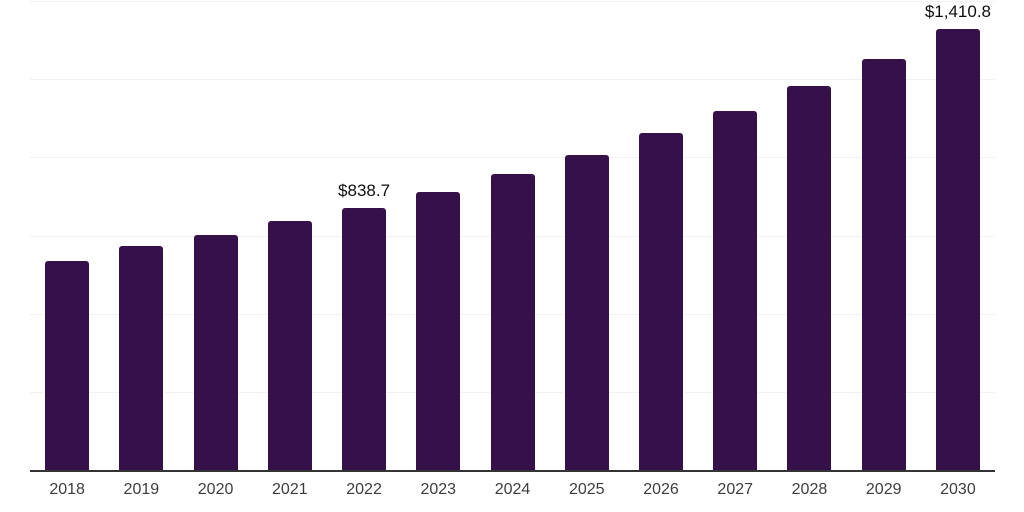  Describe the element at coordinates (289, 345) in the screenshot. I see `bar-2021` at that location.